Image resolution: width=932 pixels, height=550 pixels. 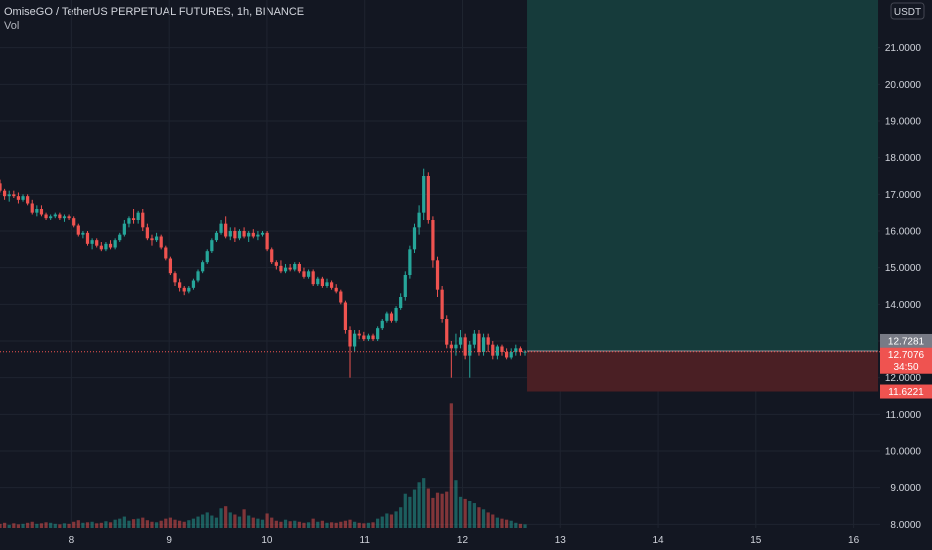 What do you see at coordinates (903, 305) in the screenshot?
I see `price-tick-label: 14.0000` at bounding box center [903, 305].